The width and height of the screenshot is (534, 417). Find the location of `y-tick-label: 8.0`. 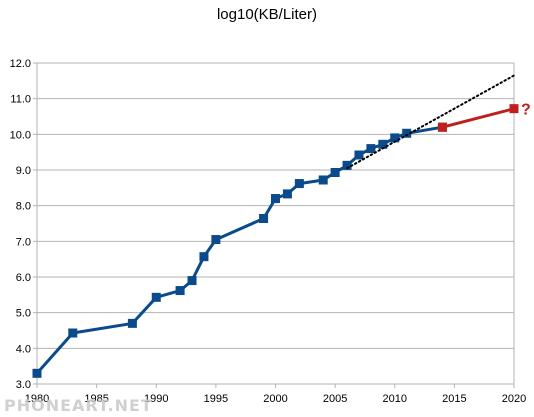

y-tick-label: 8.0 is located at coordinates (23, 207).